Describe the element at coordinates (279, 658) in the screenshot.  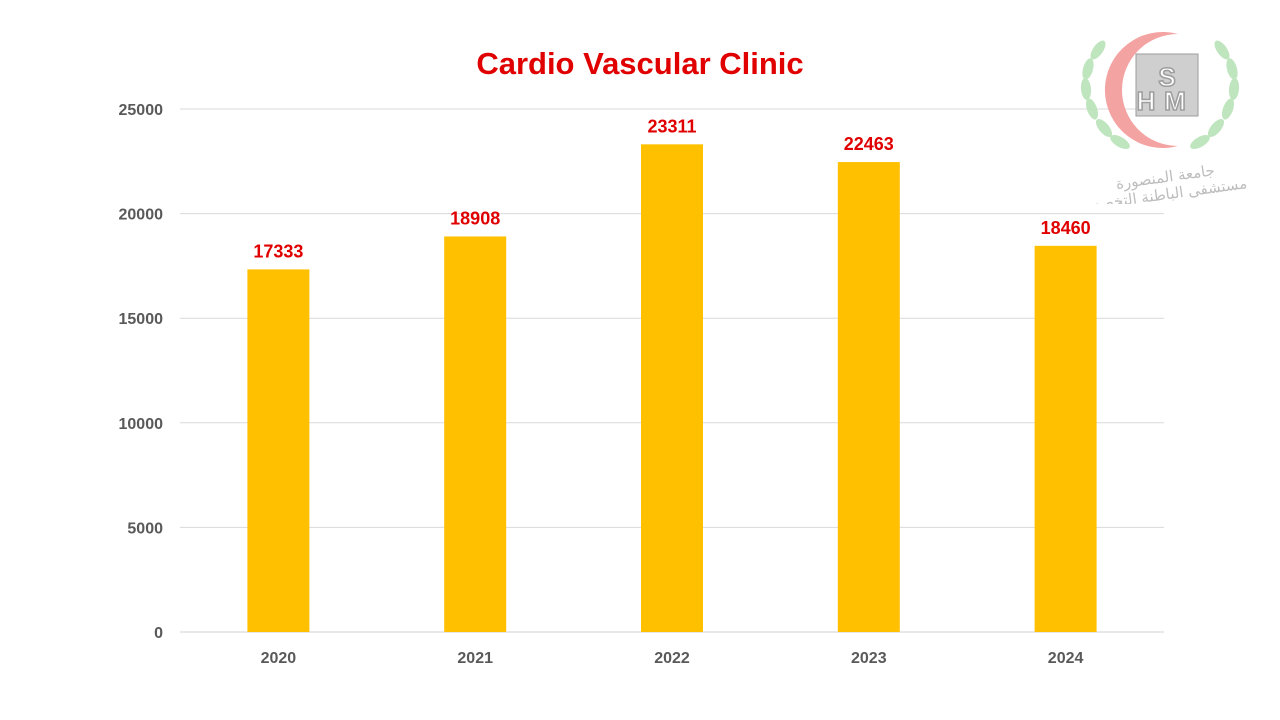
I see `x-tick-label: 2020` at that location.